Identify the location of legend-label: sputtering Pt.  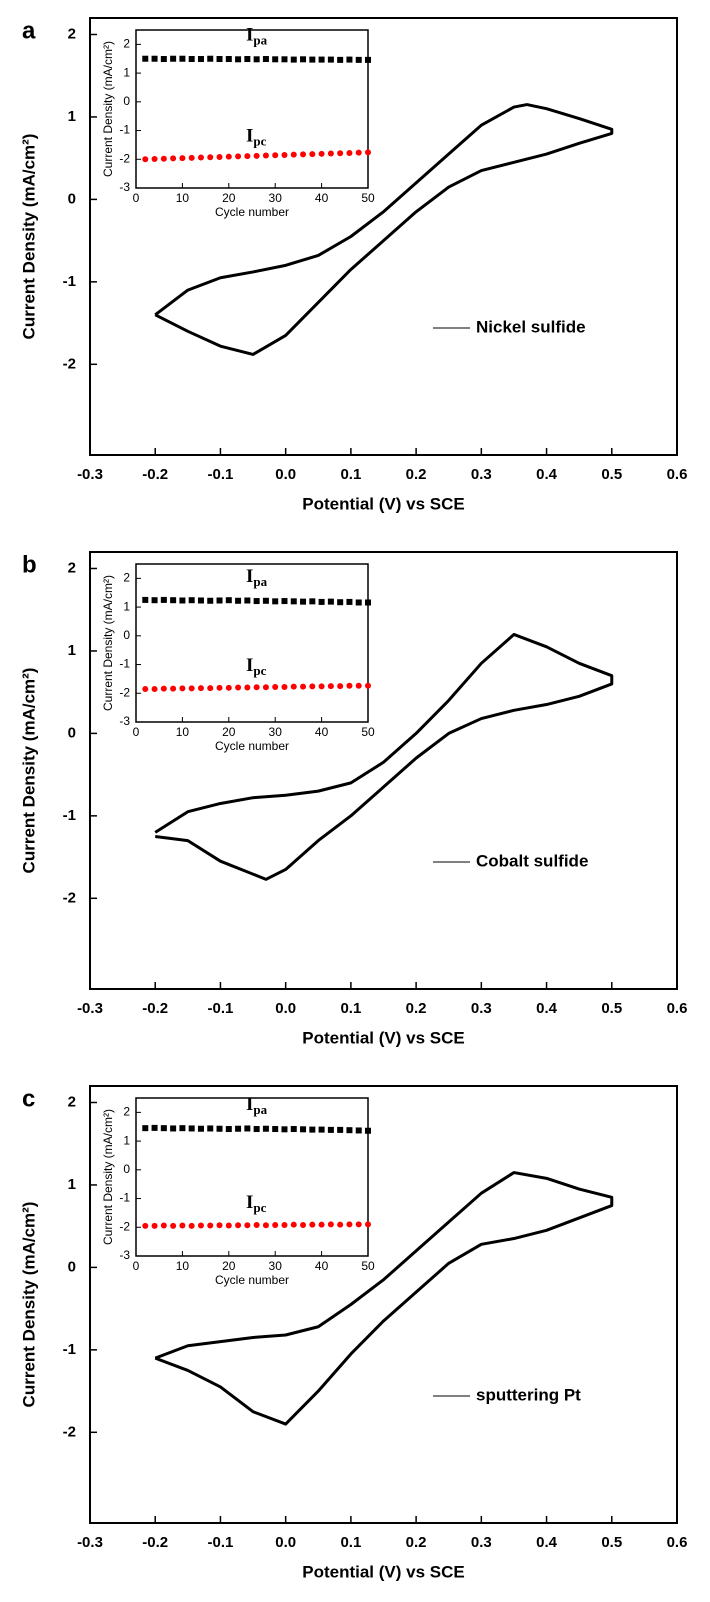
(528, 1394).